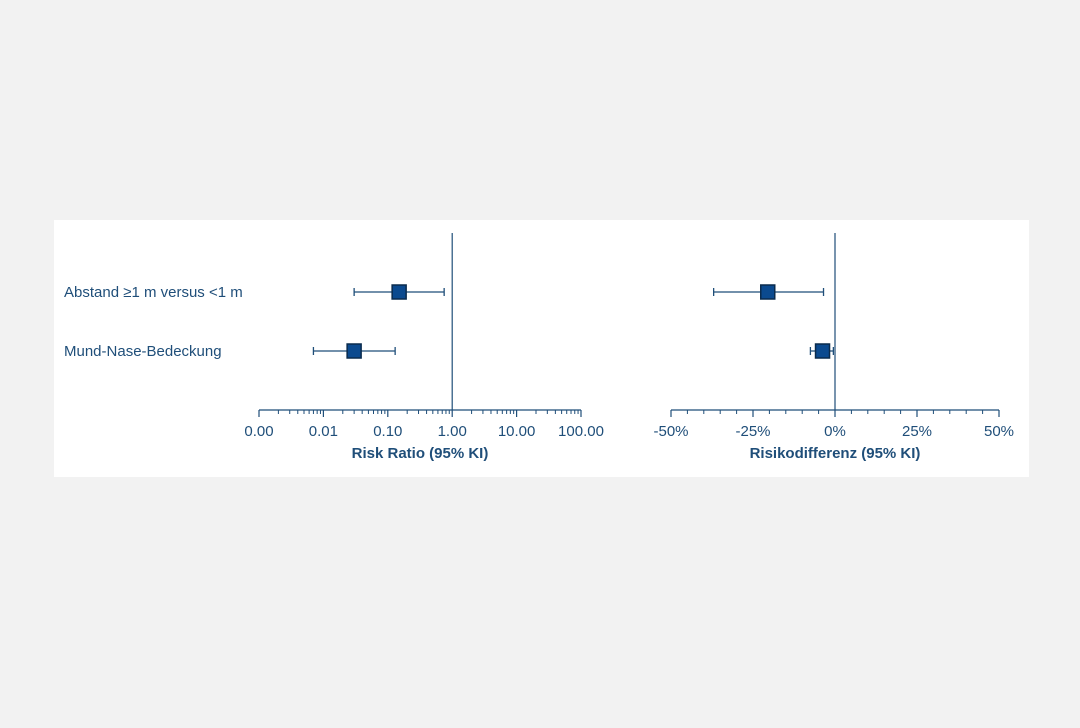  Describe the element at coordinates (917, 431) in the screenshot. I see `rd-tick-label: 25%` at that location.